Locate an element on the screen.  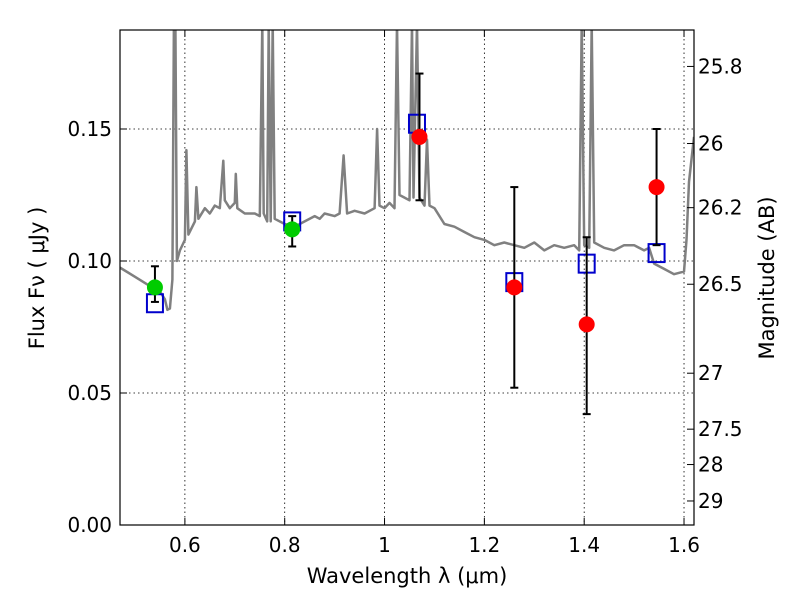
y2-axis-title: Magnitude (AB) is located at coordinates (767, 277).